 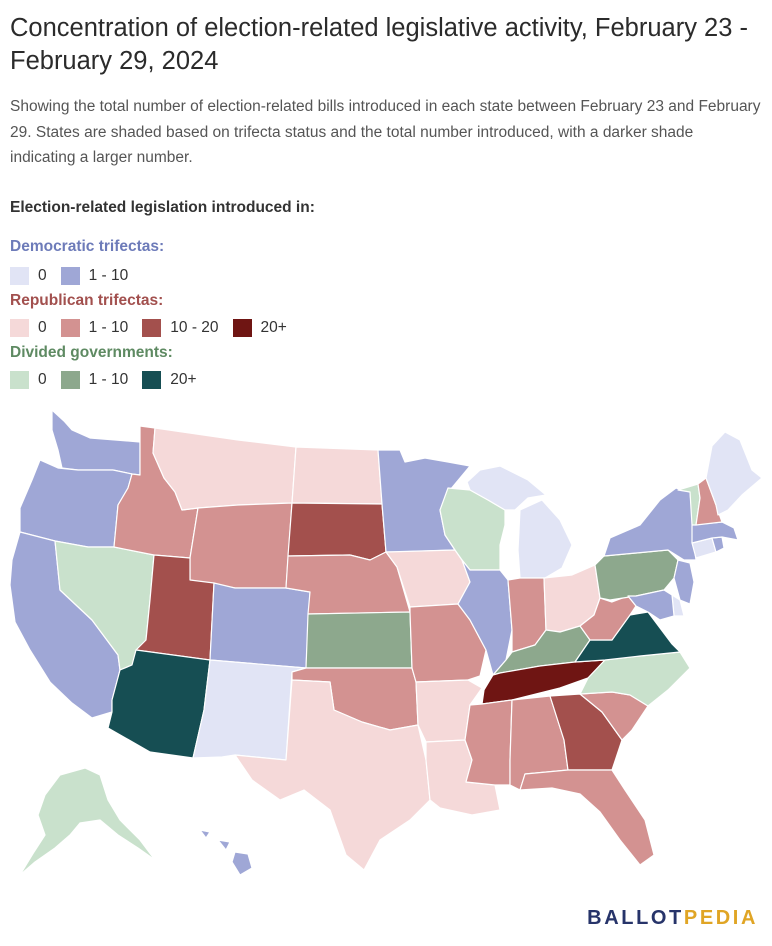 What do you see at coordinates (587, 817) in the screenshot?
I see `state-fl` at bounding box center [587, 817].